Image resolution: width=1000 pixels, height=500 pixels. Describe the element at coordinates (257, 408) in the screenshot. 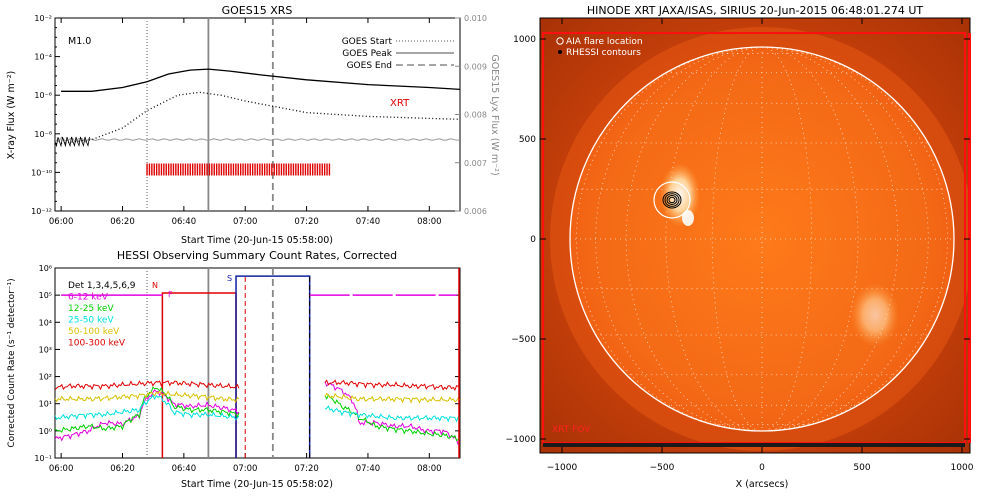

I see `hessi-series-25-50-keV` at that location.